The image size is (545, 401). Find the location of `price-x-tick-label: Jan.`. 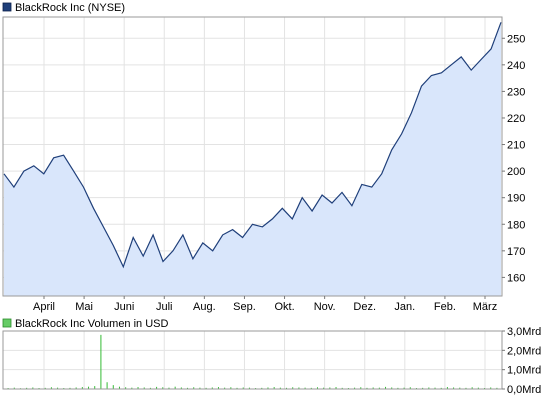

price-x-tick-label: Jan. is located at coordinates (404, 307).